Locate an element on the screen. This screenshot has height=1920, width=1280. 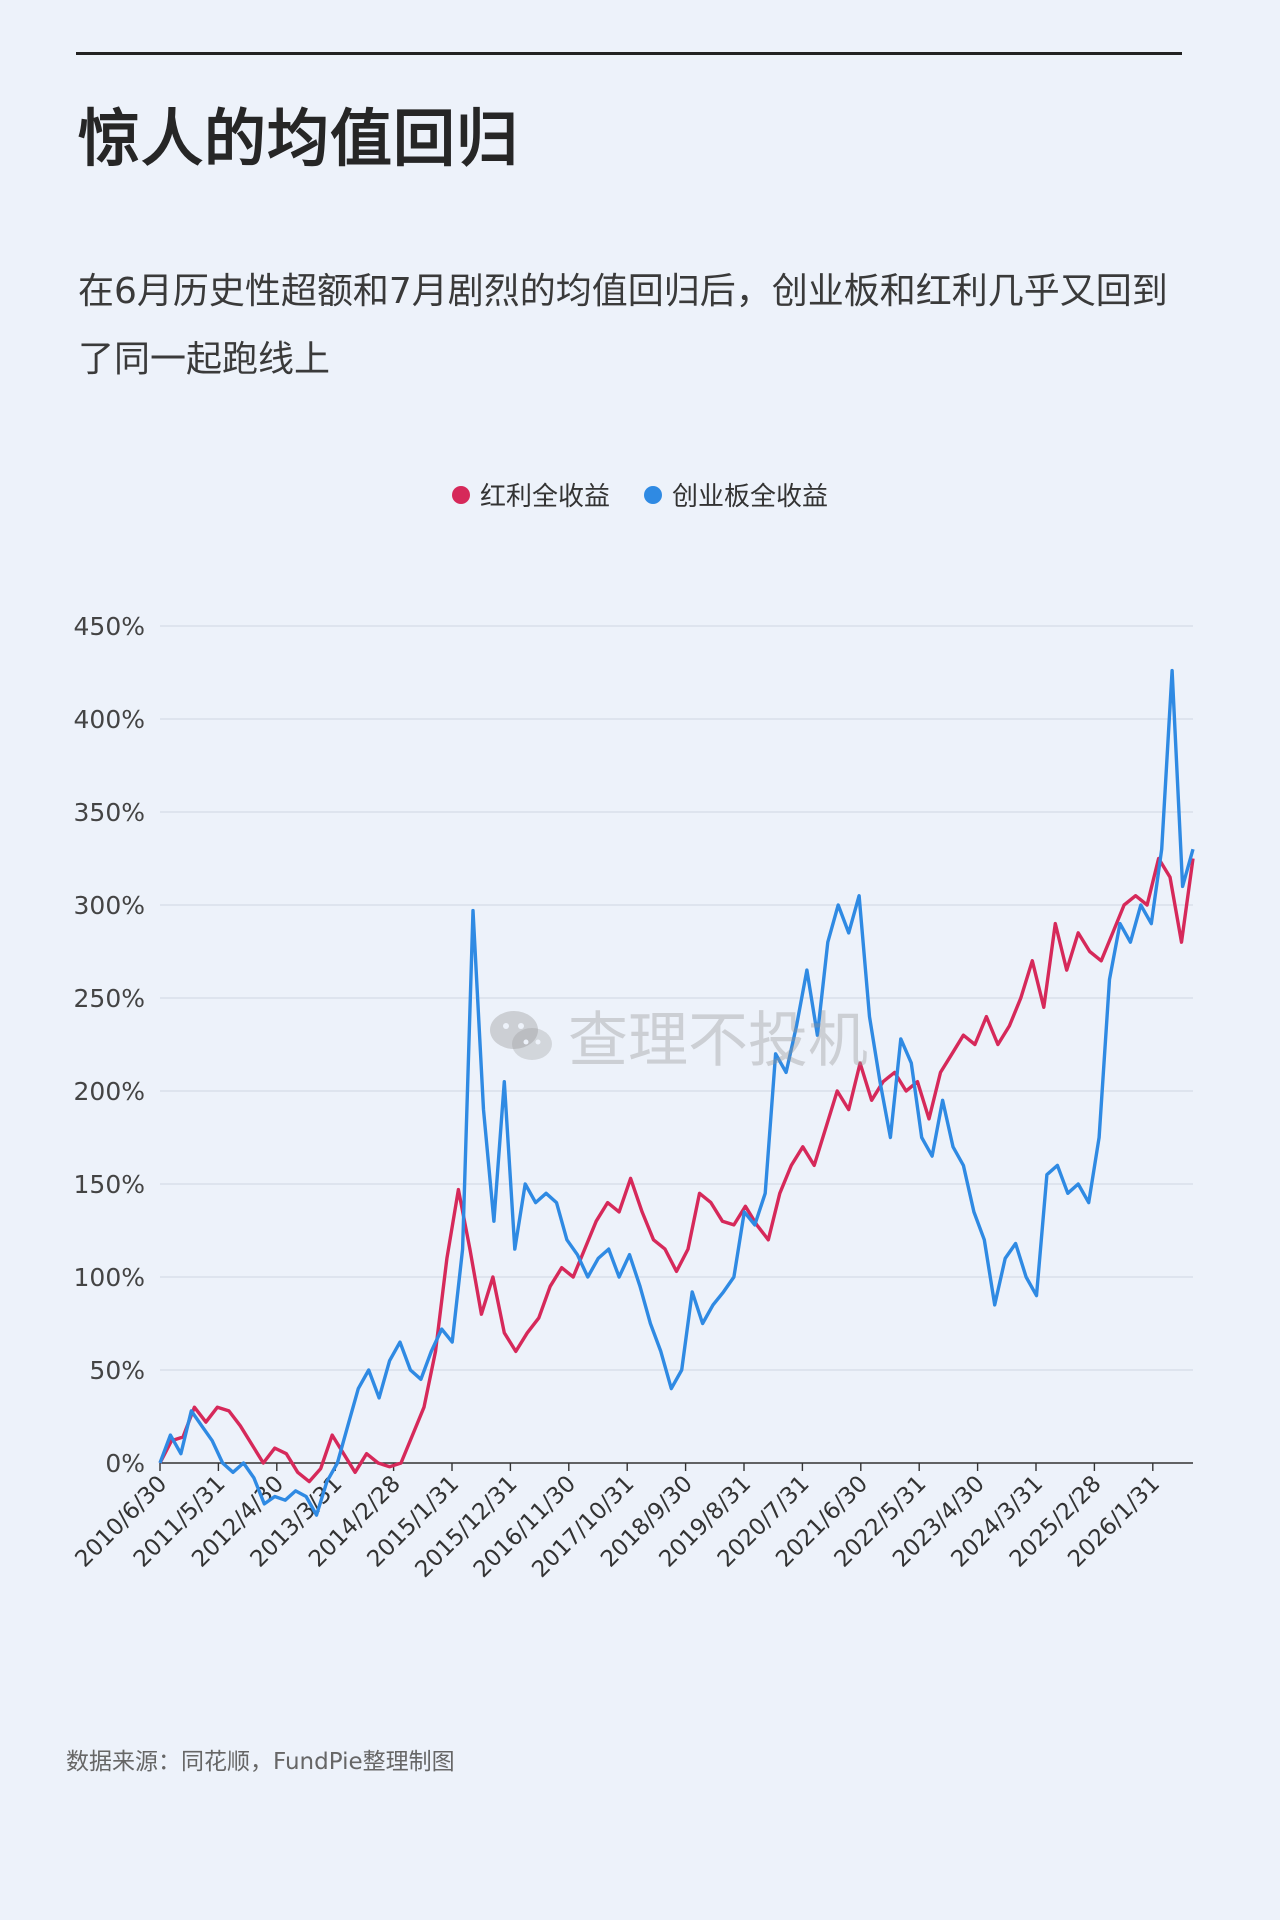
y-tick-label: 50% is located at coordinates (117, 1370).